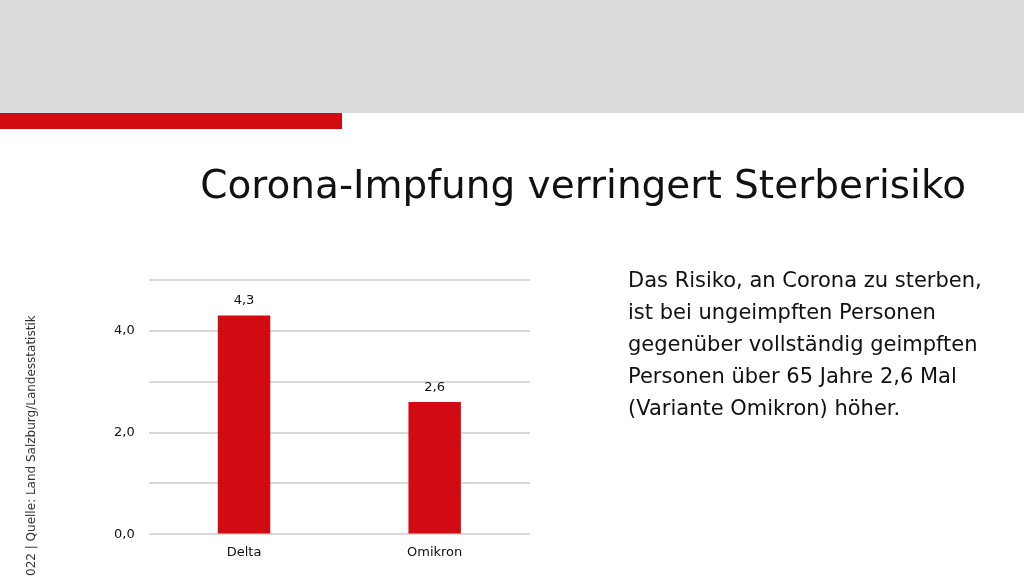  Describe the element at coordinates (124, 533) in the screenshot. I see `y-tick-label: 0,0` at that location.